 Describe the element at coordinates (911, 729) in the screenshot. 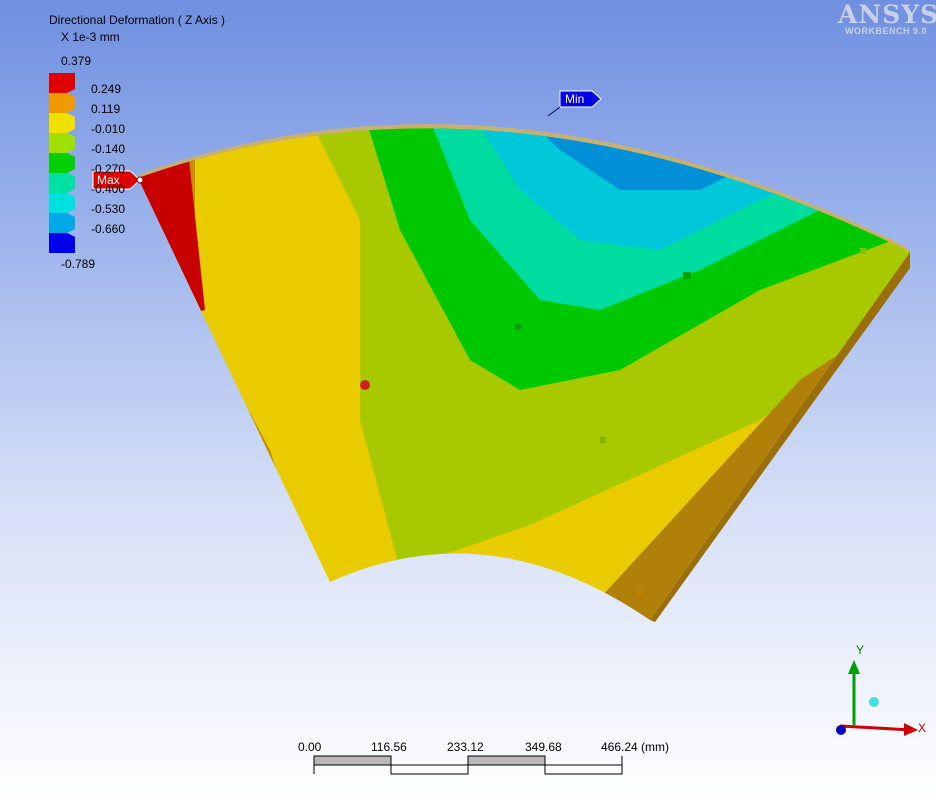

I see `x-axis-arrow-icon` at that location.